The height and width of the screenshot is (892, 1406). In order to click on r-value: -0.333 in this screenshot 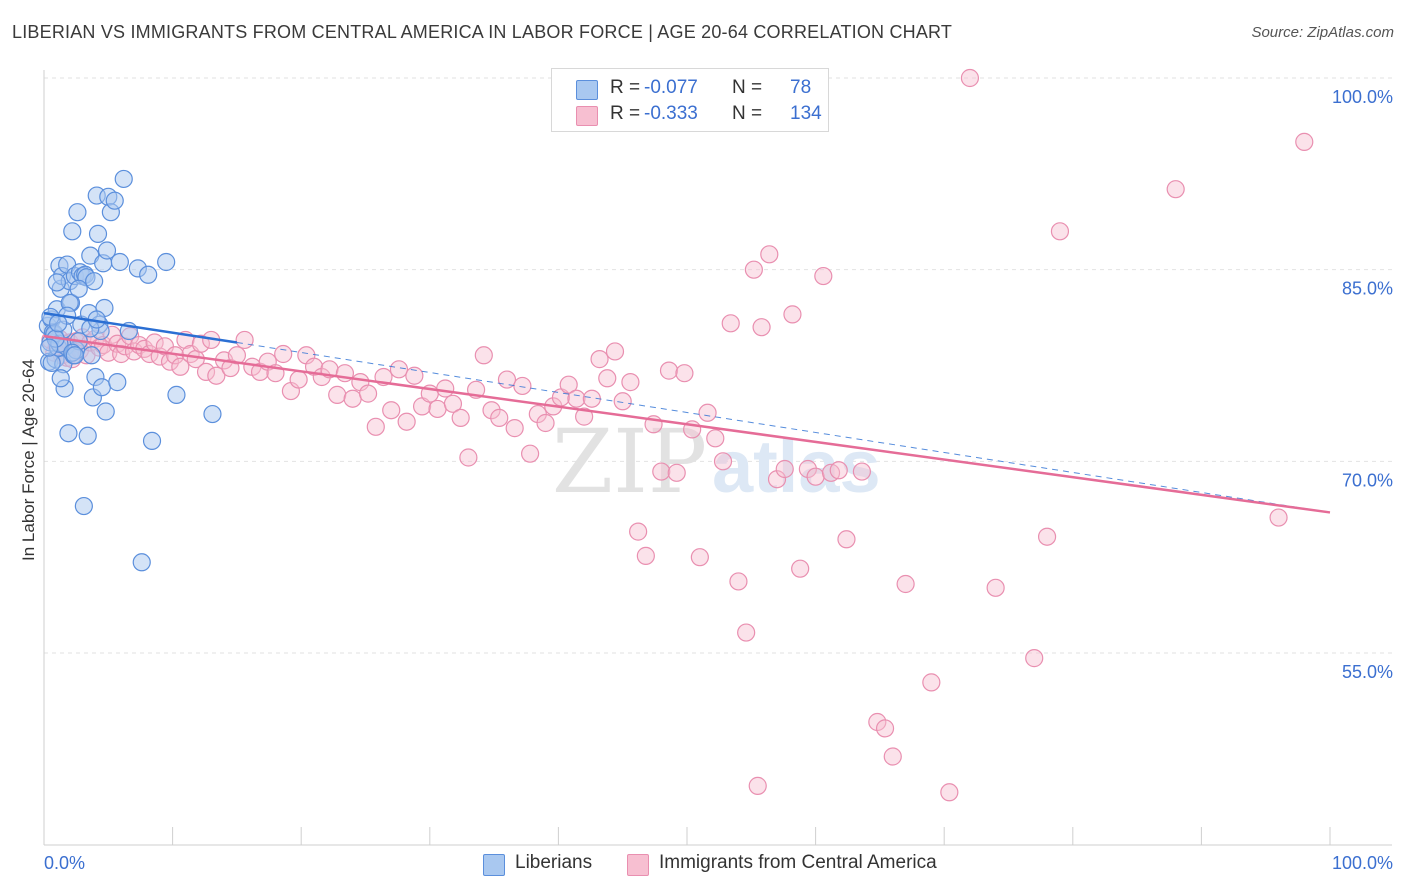, I will do `click(671, 113)`.